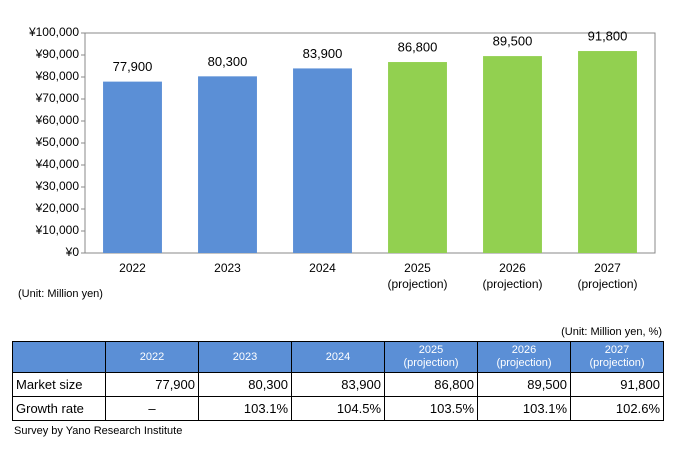  Describe the element at coordinates (59, 357) in the screenshot. I see `corner-cell` at that location.